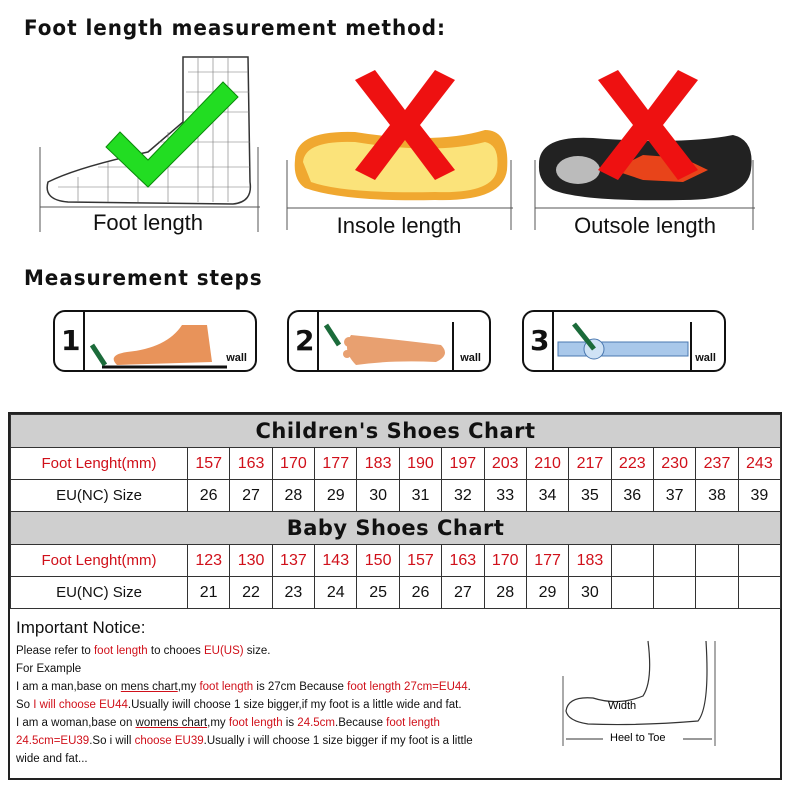 The image size is (790, 790). Describe the element at coordinates (505, 463) in the screenshot. I see `table-cell: 203` at that location.